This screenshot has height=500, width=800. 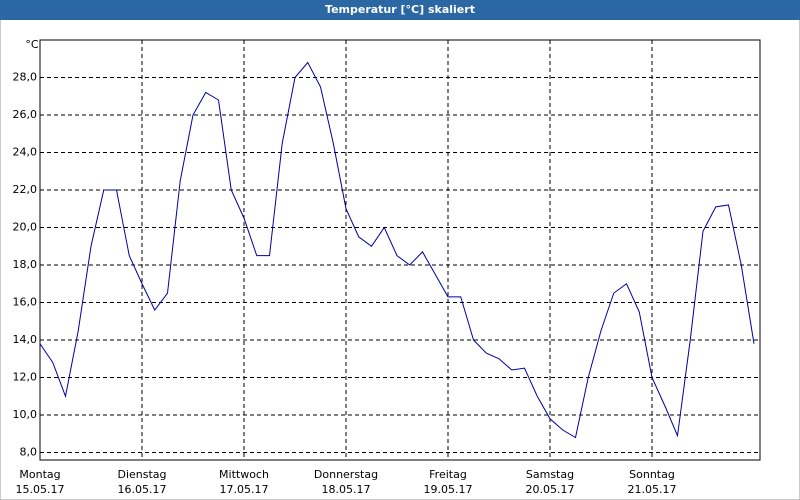 I want to click on x-date-label: 18.05.17, so click(x=346, y=489).